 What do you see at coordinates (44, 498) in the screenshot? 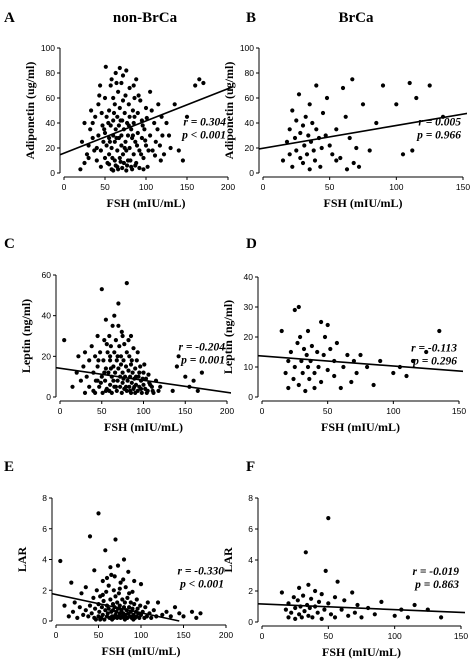
I see `y-tick-label: 8` at bounding box center [44, 498].